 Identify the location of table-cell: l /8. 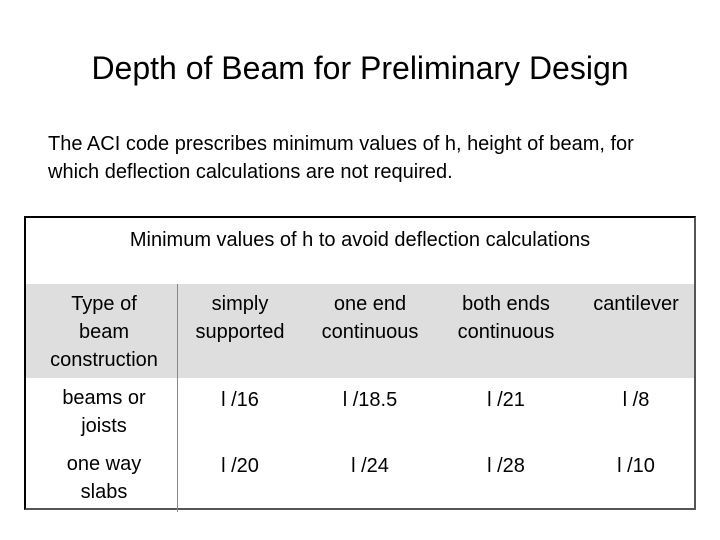
(636, 400).